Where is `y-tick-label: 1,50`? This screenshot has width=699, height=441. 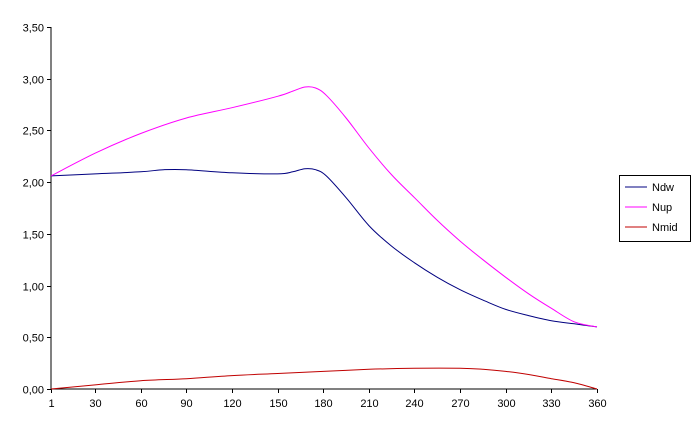 y-tick-label: 1,50 is located at coordinates (33, 236).